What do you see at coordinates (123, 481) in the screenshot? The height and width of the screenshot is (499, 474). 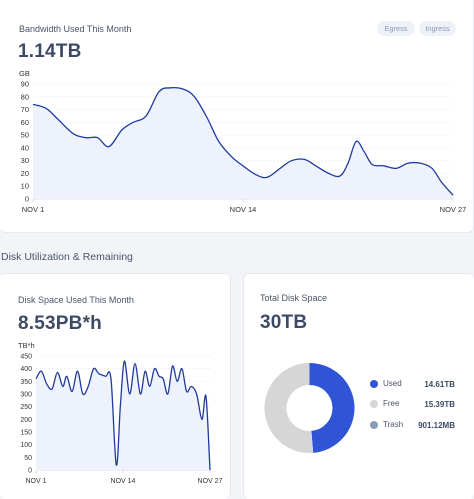 I see `disk-space-x-tick-label: NOV 14` at bounding box center [123, 481].